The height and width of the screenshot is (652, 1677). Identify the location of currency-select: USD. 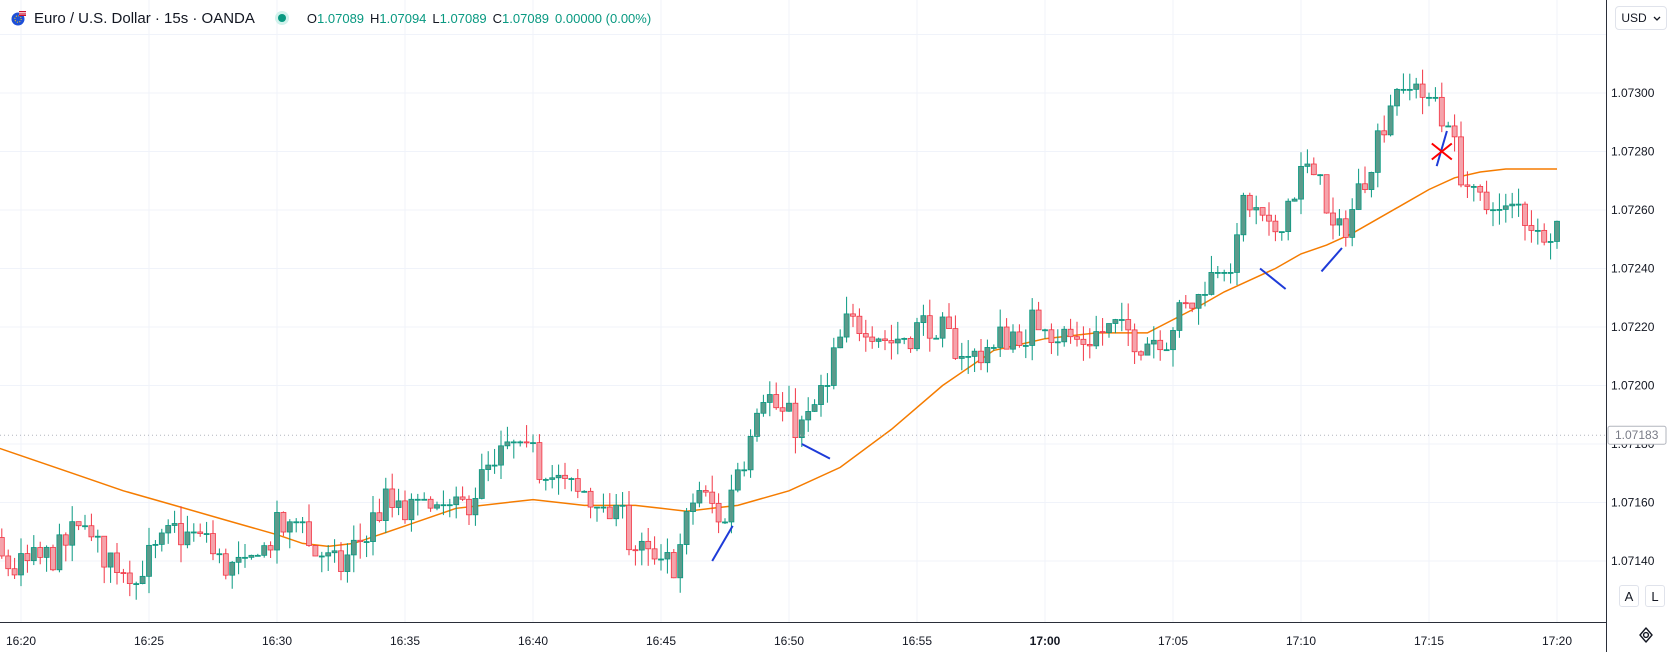
(1641, 18).